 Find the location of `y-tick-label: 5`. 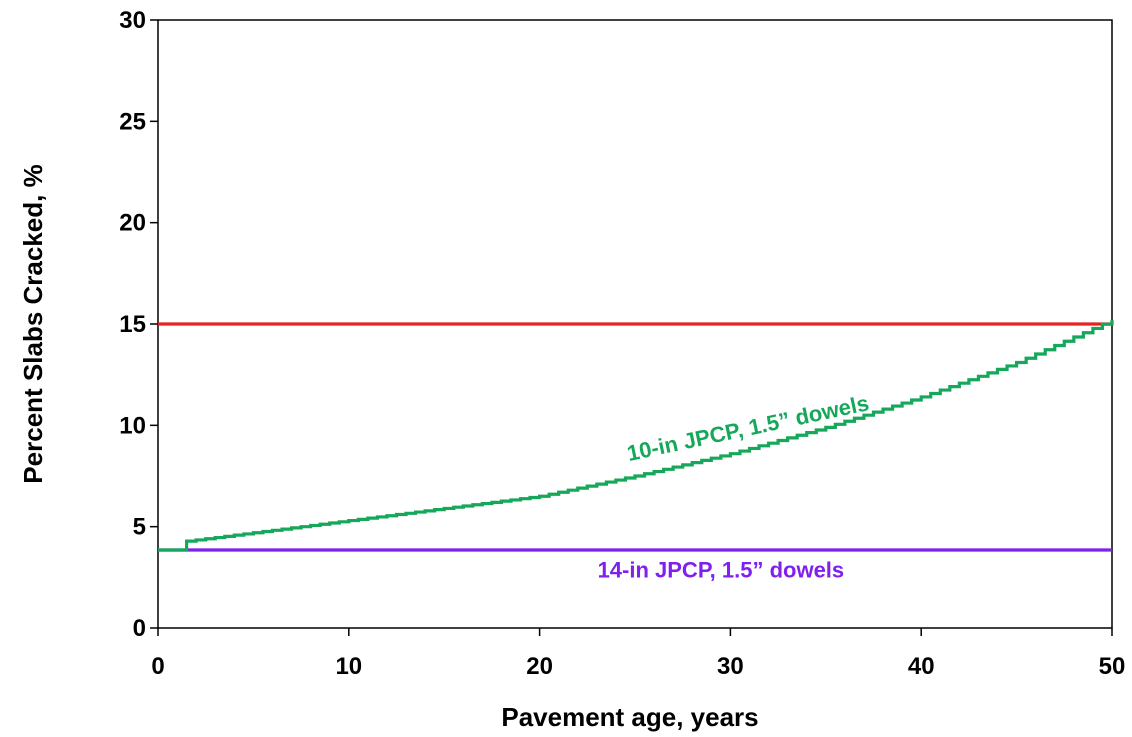

y-tick-label: 5 is located at coordinates (139, 527).